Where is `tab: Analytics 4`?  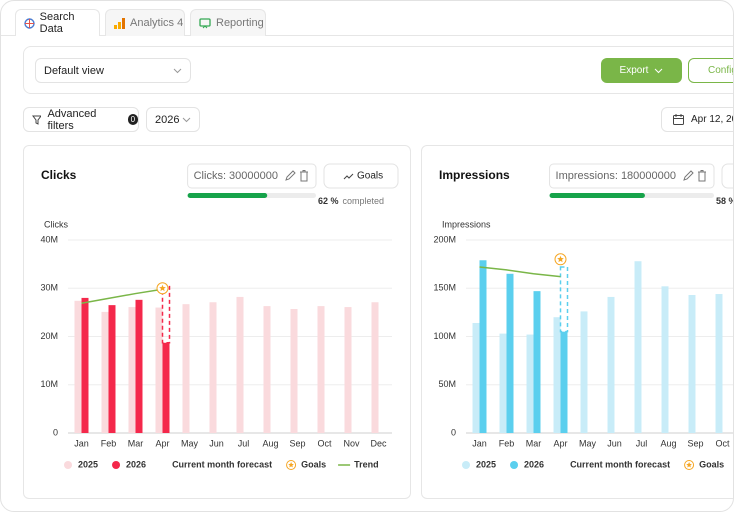
tab: Analytics 4 is located at coordinates (145, 22).